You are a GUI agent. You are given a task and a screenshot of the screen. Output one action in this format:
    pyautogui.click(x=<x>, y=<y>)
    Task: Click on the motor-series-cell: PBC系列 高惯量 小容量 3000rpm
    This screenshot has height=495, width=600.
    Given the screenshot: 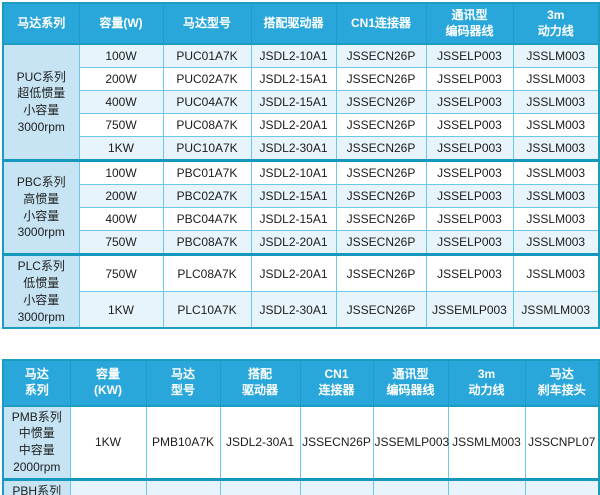 What is the action you would take?
    pyautogui.click(x=41, y=207)
    